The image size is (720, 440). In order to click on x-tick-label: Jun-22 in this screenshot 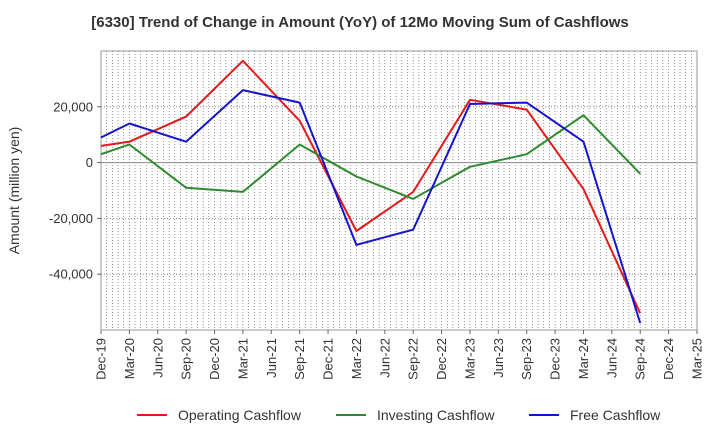, I will do `click(384, 358)`.